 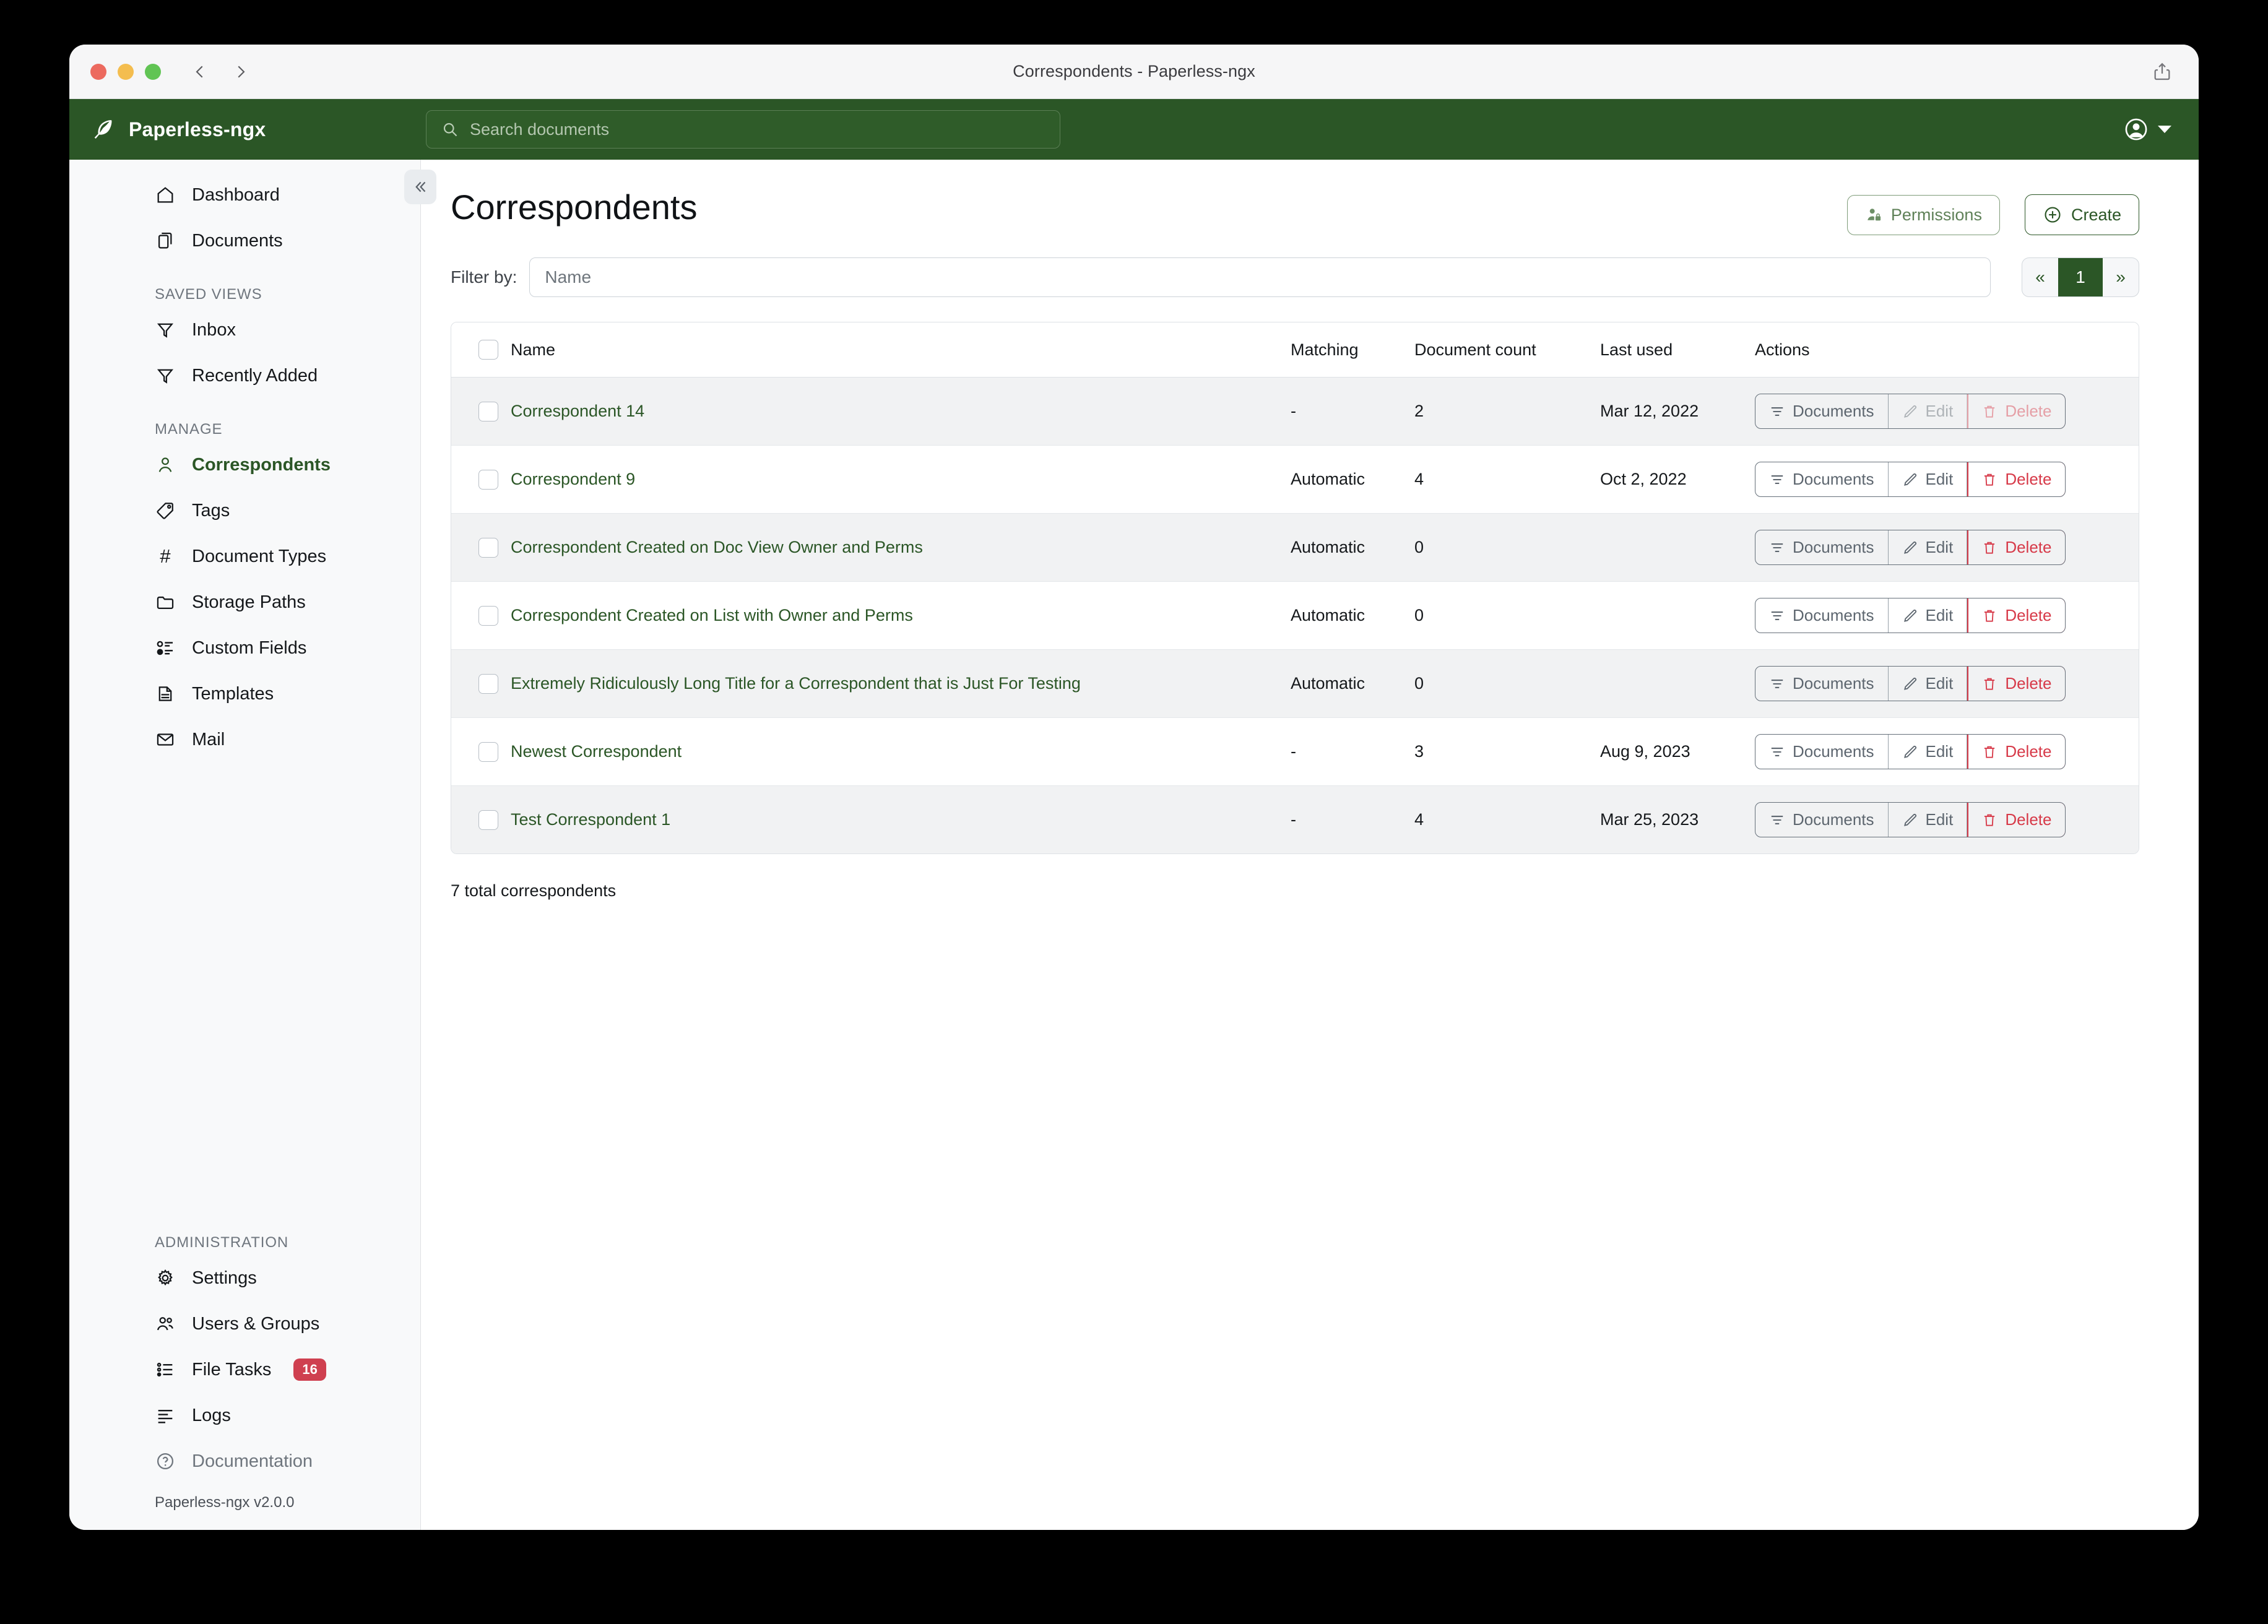 I want to click on sidebar-item-documents: Documents, so click(x=244, y=241).